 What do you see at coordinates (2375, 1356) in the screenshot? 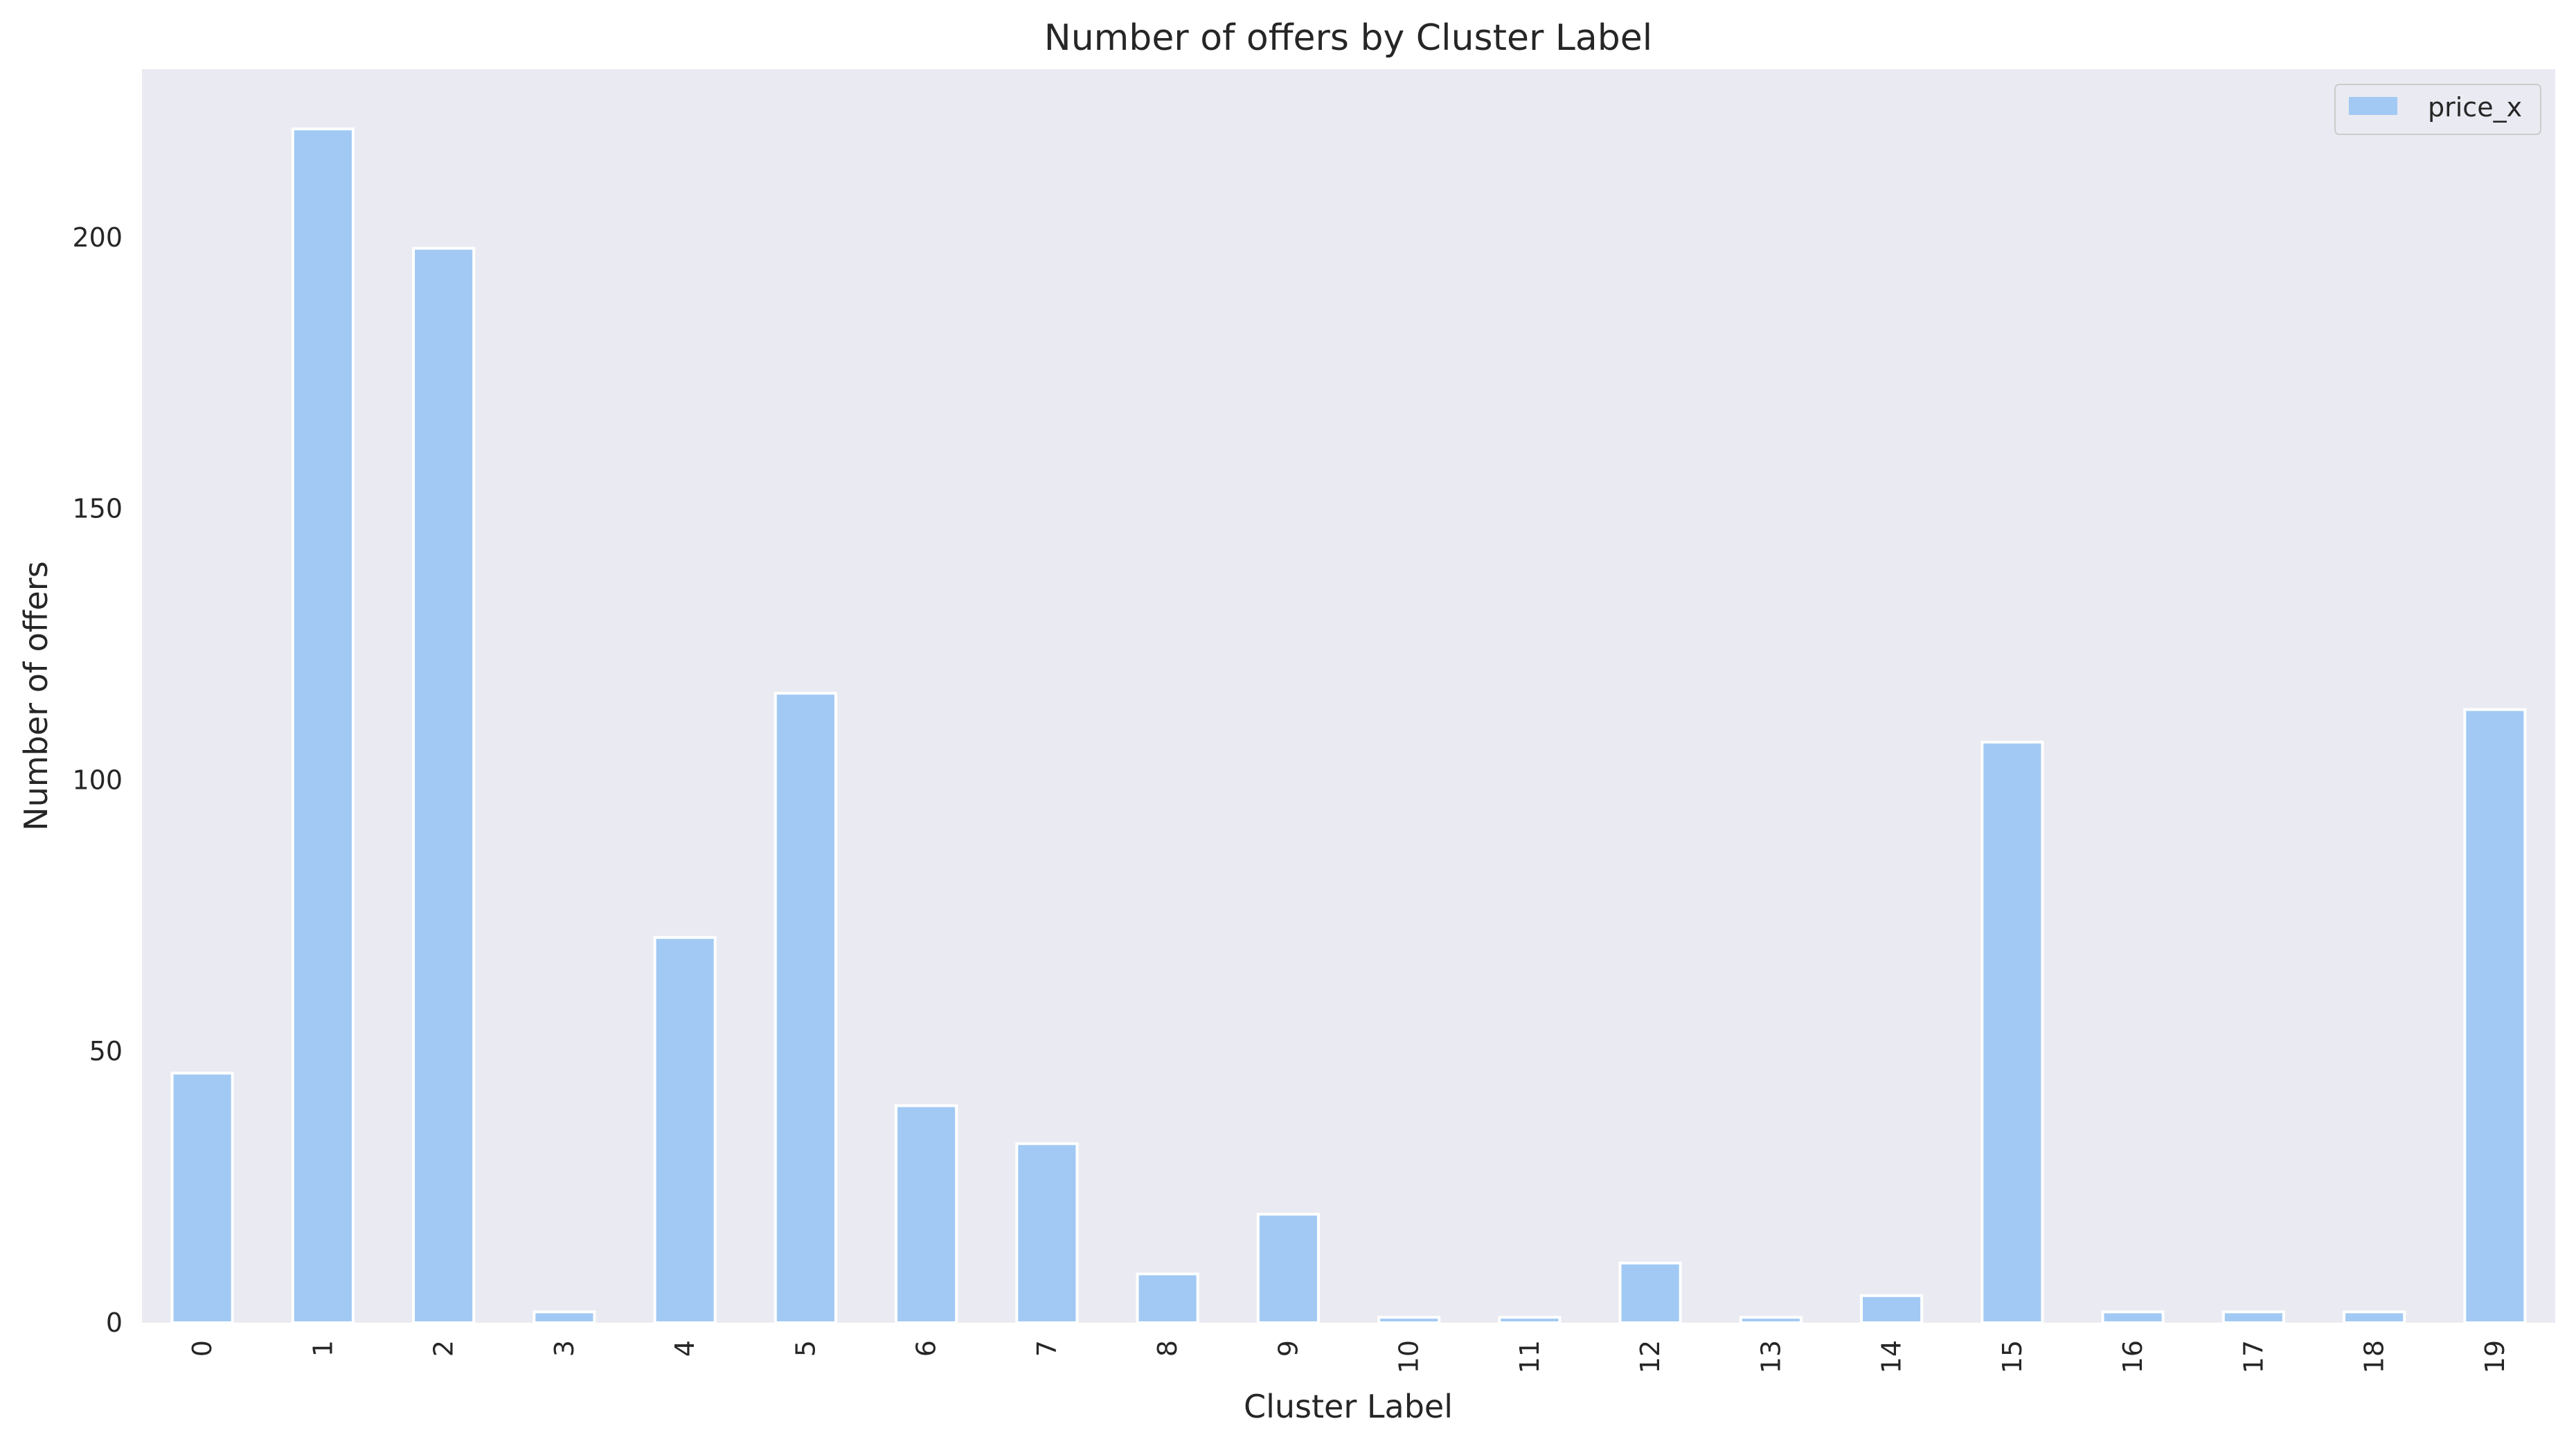
I see `x-tick-label: 18` at bounding box center [2375, 1356].